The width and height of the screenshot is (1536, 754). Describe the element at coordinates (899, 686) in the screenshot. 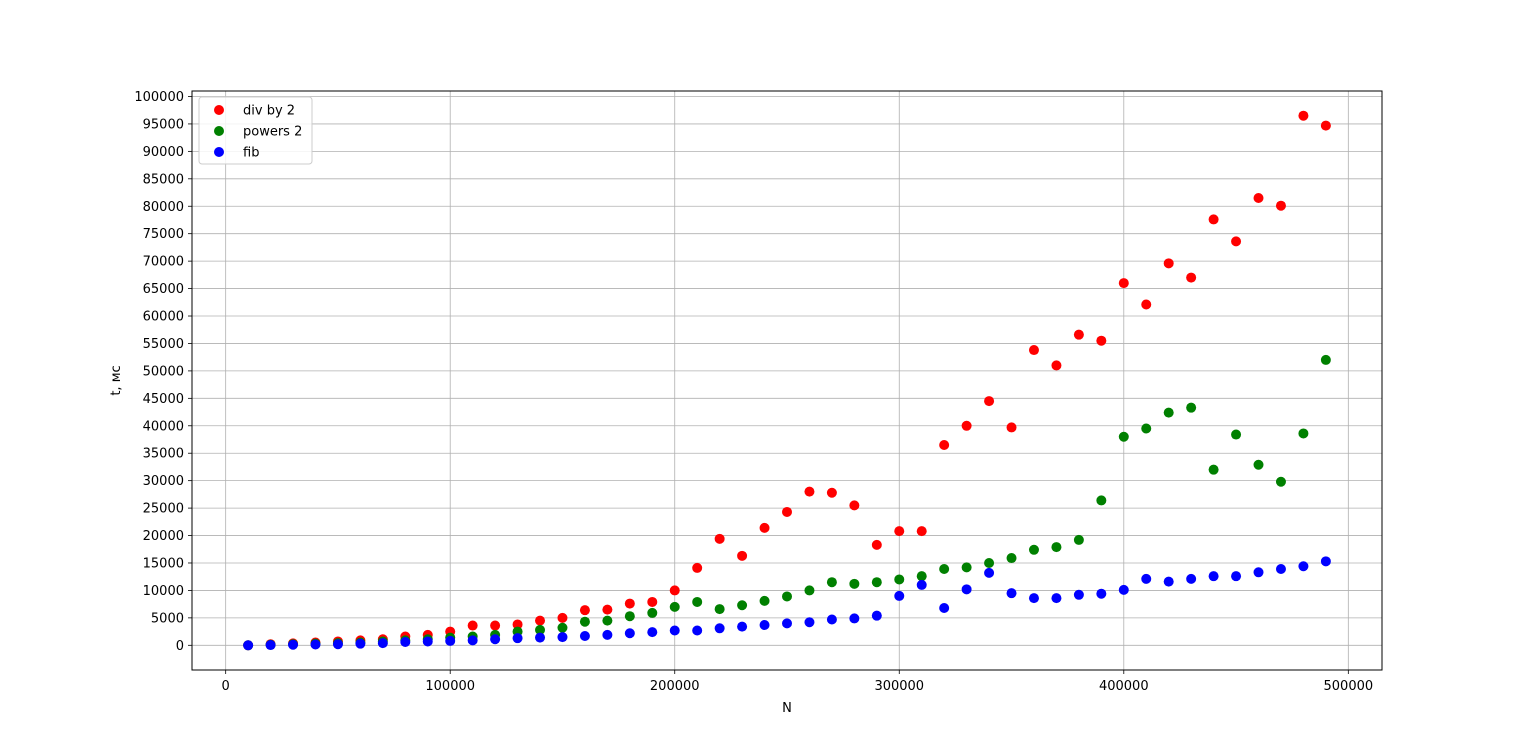

I see `x-tick-label: 300000` at that location.